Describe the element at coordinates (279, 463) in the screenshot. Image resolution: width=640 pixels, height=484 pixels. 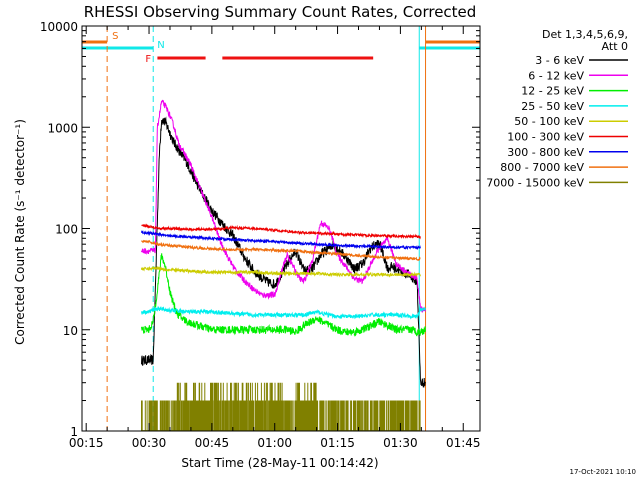
I see `x-axis-label: Start Time (28-May-11 00:14:42)` at that location.